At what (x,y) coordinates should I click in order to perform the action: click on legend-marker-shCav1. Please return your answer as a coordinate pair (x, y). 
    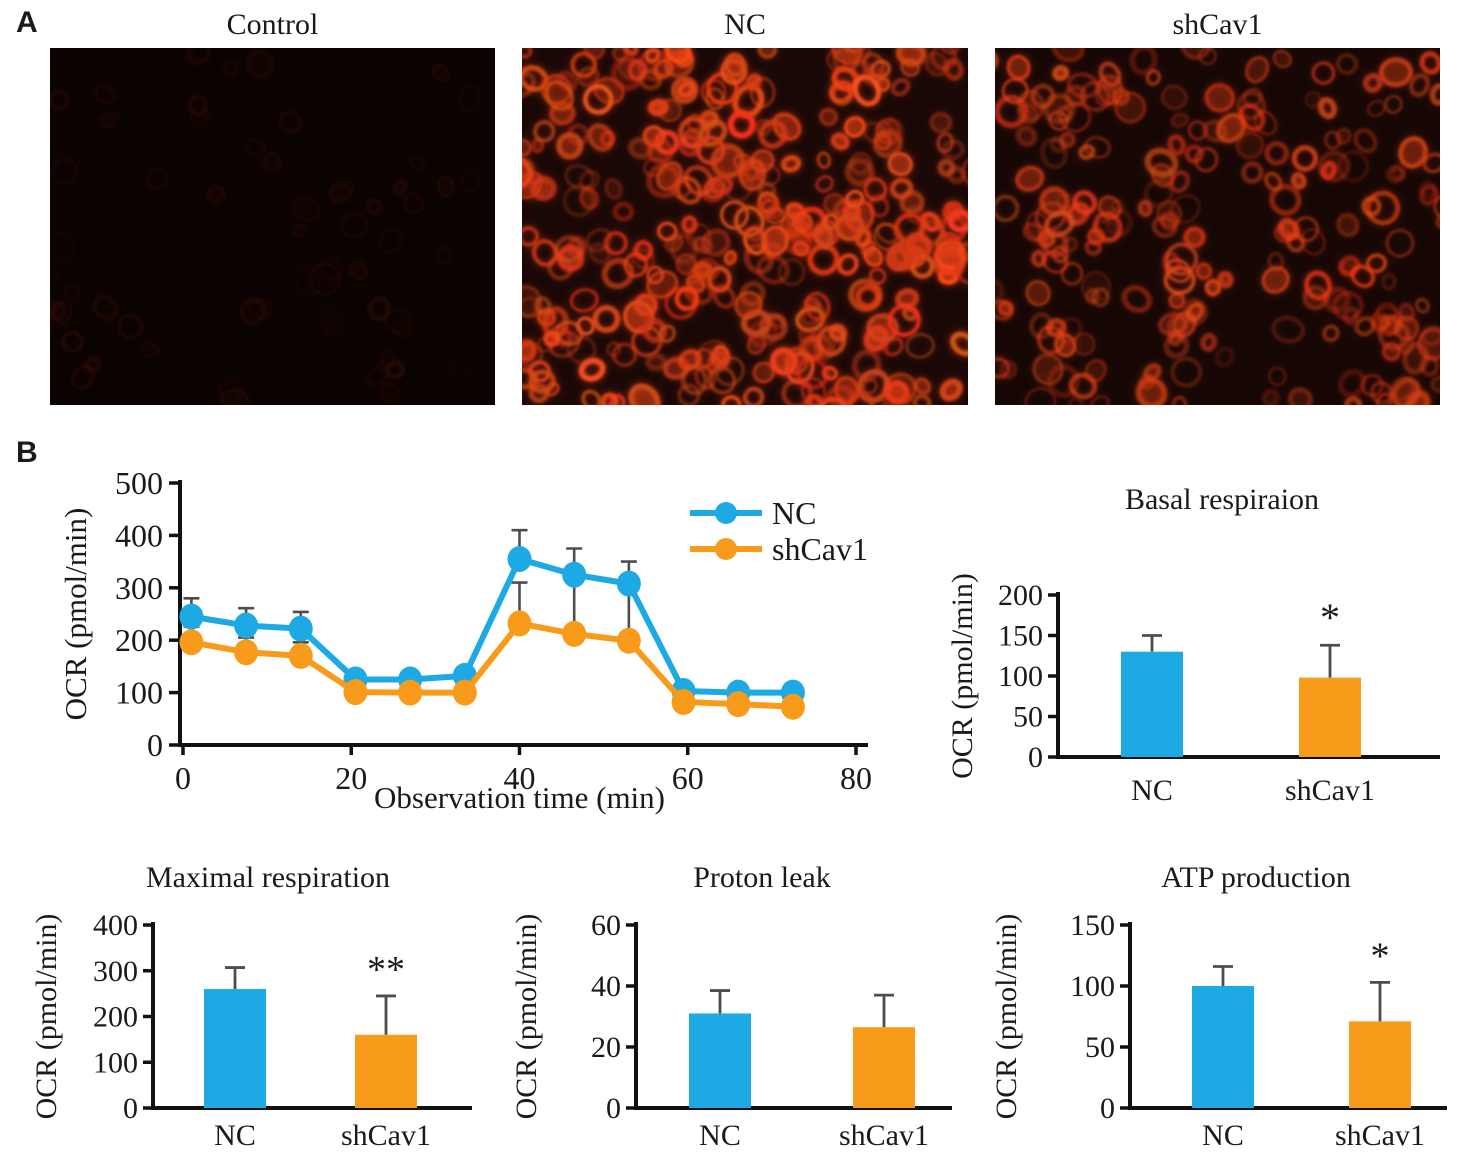
    Looking at the image, I should click on (726, 549).